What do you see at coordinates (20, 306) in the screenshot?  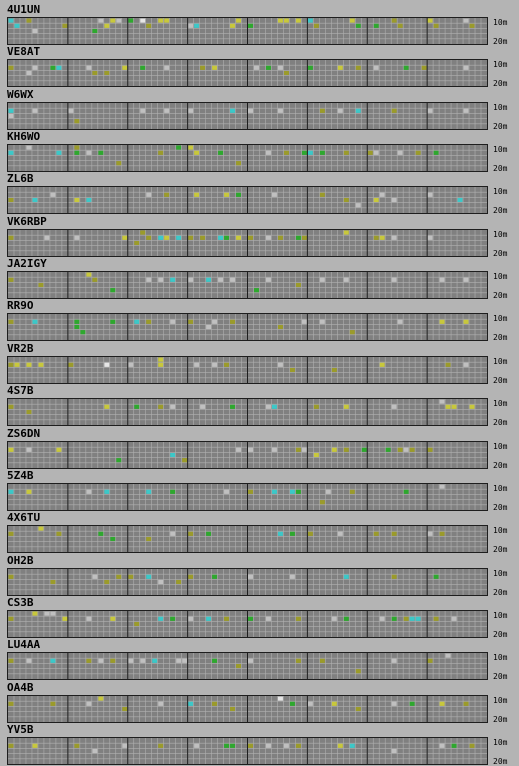 I see `station-callsign: RR9O` at bounding box center [20, 306].